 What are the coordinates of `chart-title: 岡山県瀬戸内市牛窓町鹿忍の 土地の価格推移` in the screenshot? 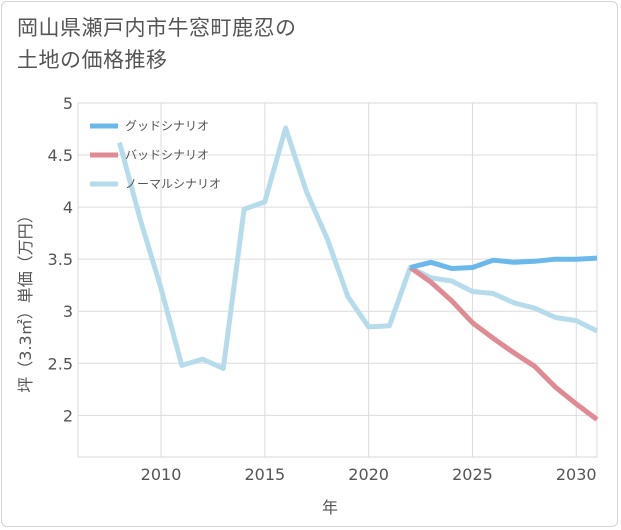 It's located at (157, 44).